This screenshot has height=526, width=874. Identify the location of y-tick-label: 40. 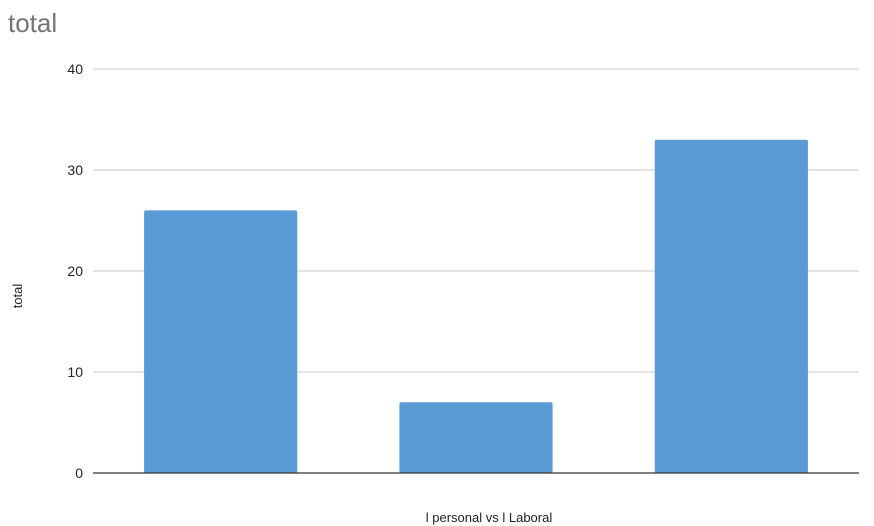
(75, 69).